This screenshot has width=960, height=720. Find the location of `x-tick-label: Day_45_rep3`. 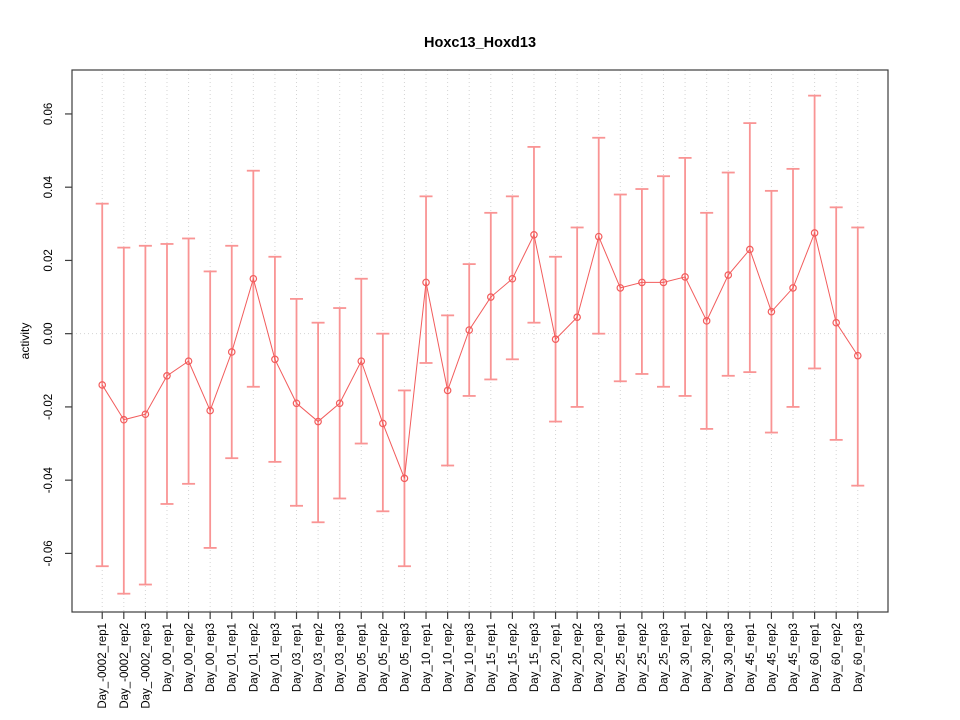

x-tick-label: Day_45_rep3 is located at coordinates (794, 657).